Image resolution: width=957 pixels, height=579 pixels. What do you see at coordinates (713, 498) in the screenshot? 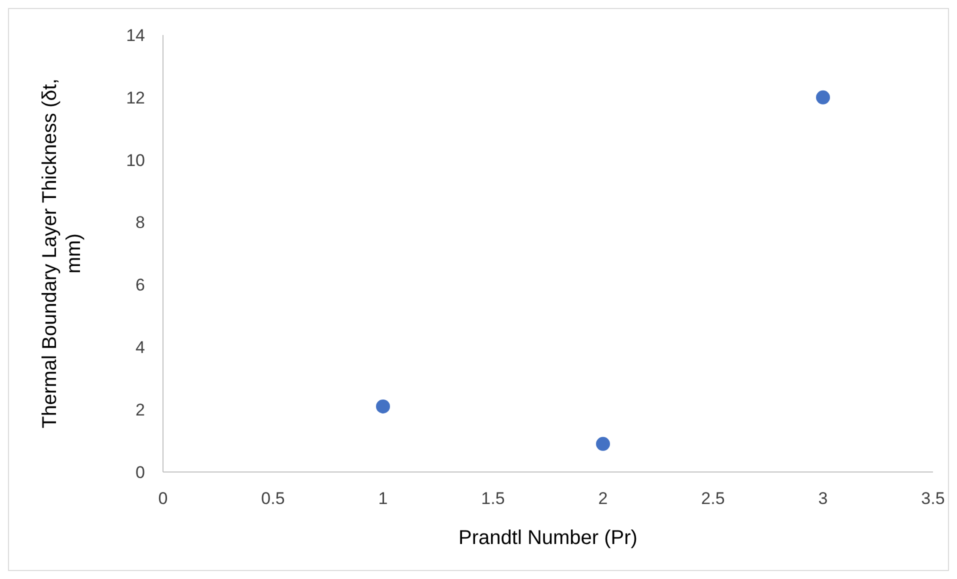
I see `x-tick-label: 2.5` at bounding box center [713, 498].